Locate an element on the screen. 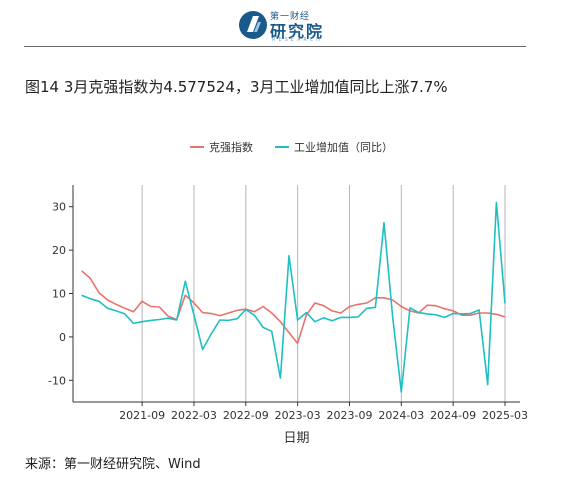 This screenshot has height=500, width=575. y-tick-label-30: 30 is located at coordinates (59, 207).